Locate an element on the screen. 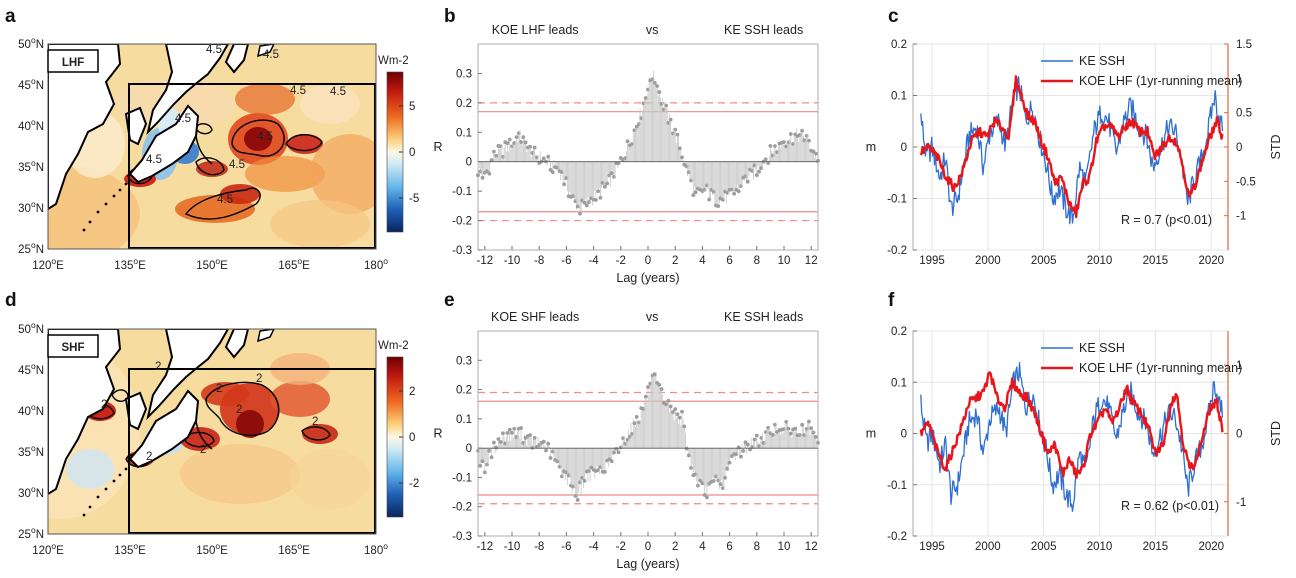 The width and height of the screenshot is (1296, 578). lhf-xtick-label: -6 is located at coordinates (566, 261).